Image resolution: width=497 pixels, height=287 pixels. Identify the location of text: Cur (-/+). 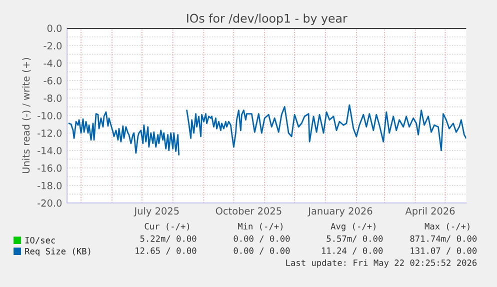
(167, 226).